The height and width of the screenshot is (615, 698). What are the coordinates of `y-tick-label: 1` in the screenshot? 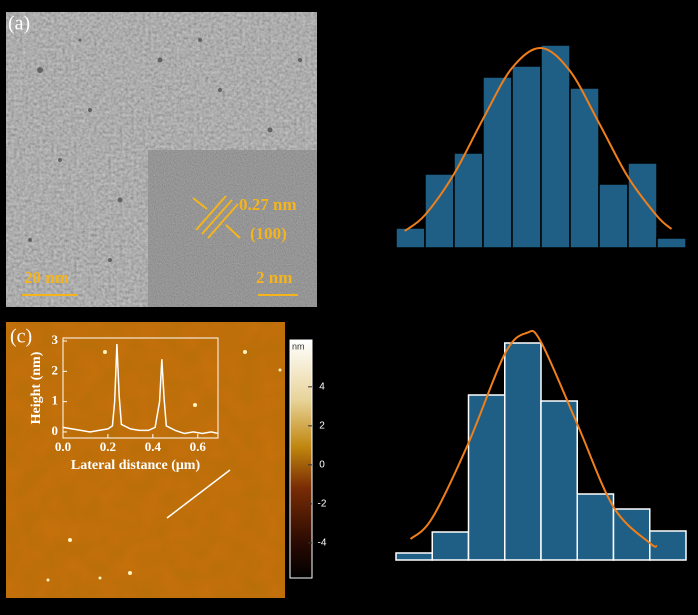 It's located at (55, 400).